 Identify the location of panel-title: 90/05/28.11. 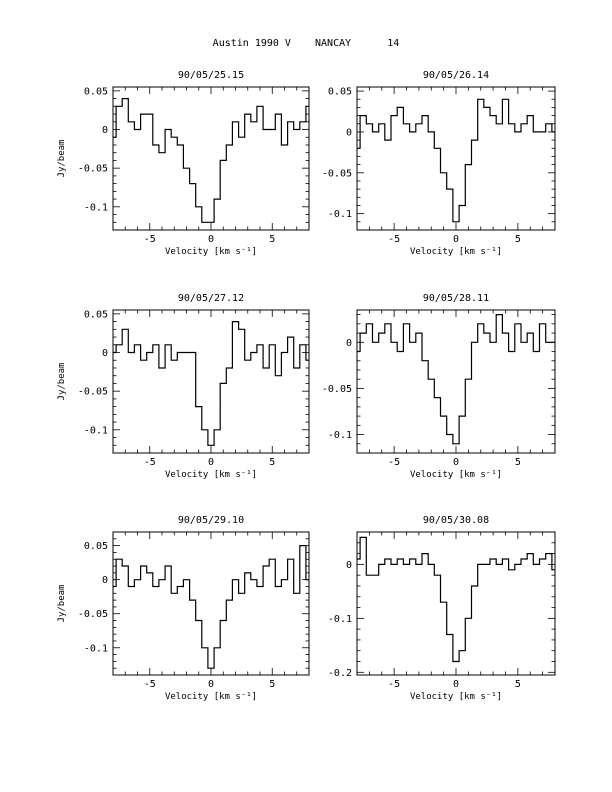
(456, 298).